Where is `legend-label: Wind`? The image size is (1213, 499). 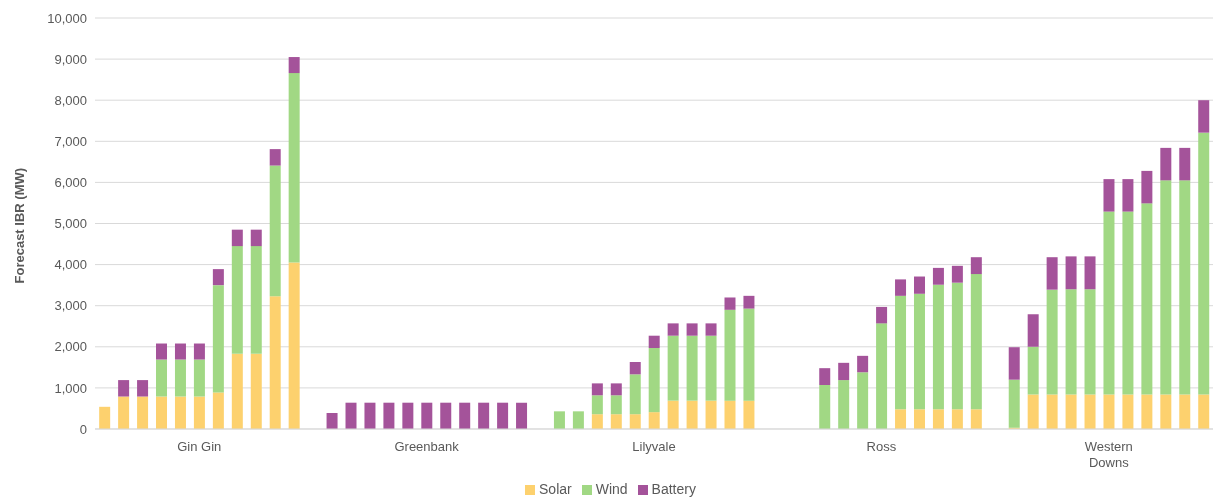
legend-label: Wind is located at coordinates (611, 489).